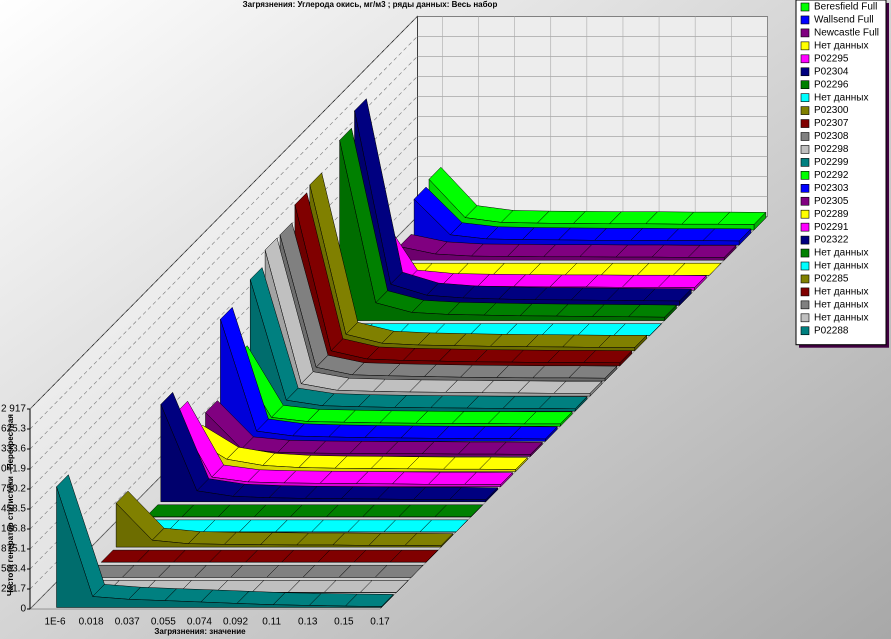  Describe the element at coordinates (831, 123) in the screenshot. I see `legend-label: P02307` at that location.